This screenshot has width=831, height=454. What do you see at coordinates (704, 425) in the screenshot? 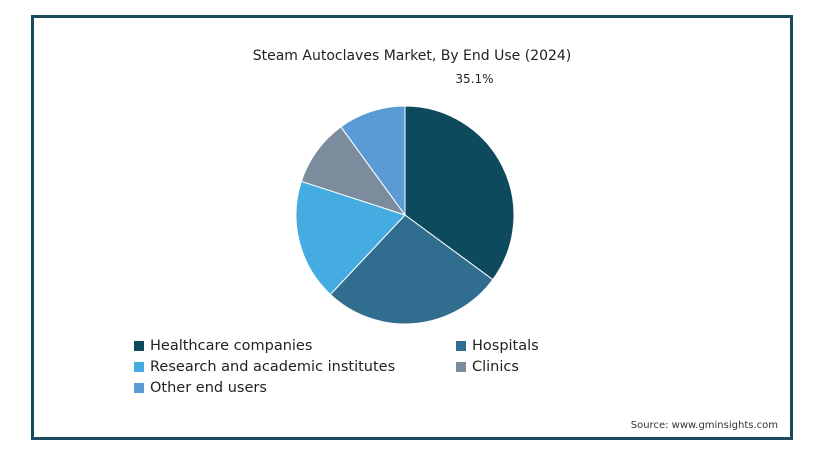
I see `source-note: Source: www.gminsights.com` at bounding box center [704, 425].